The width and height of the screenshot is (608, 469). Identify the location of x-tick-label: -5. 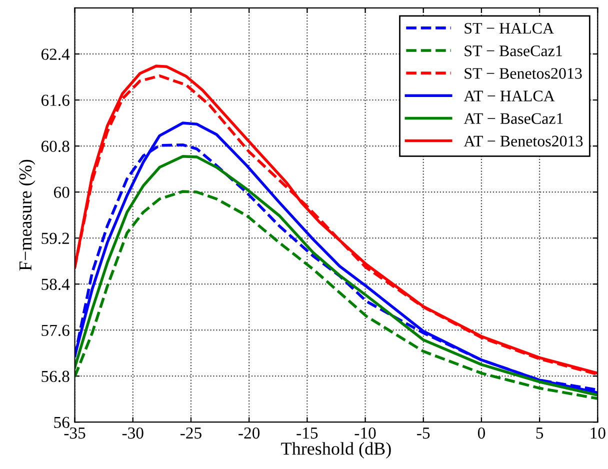
(423, 433).